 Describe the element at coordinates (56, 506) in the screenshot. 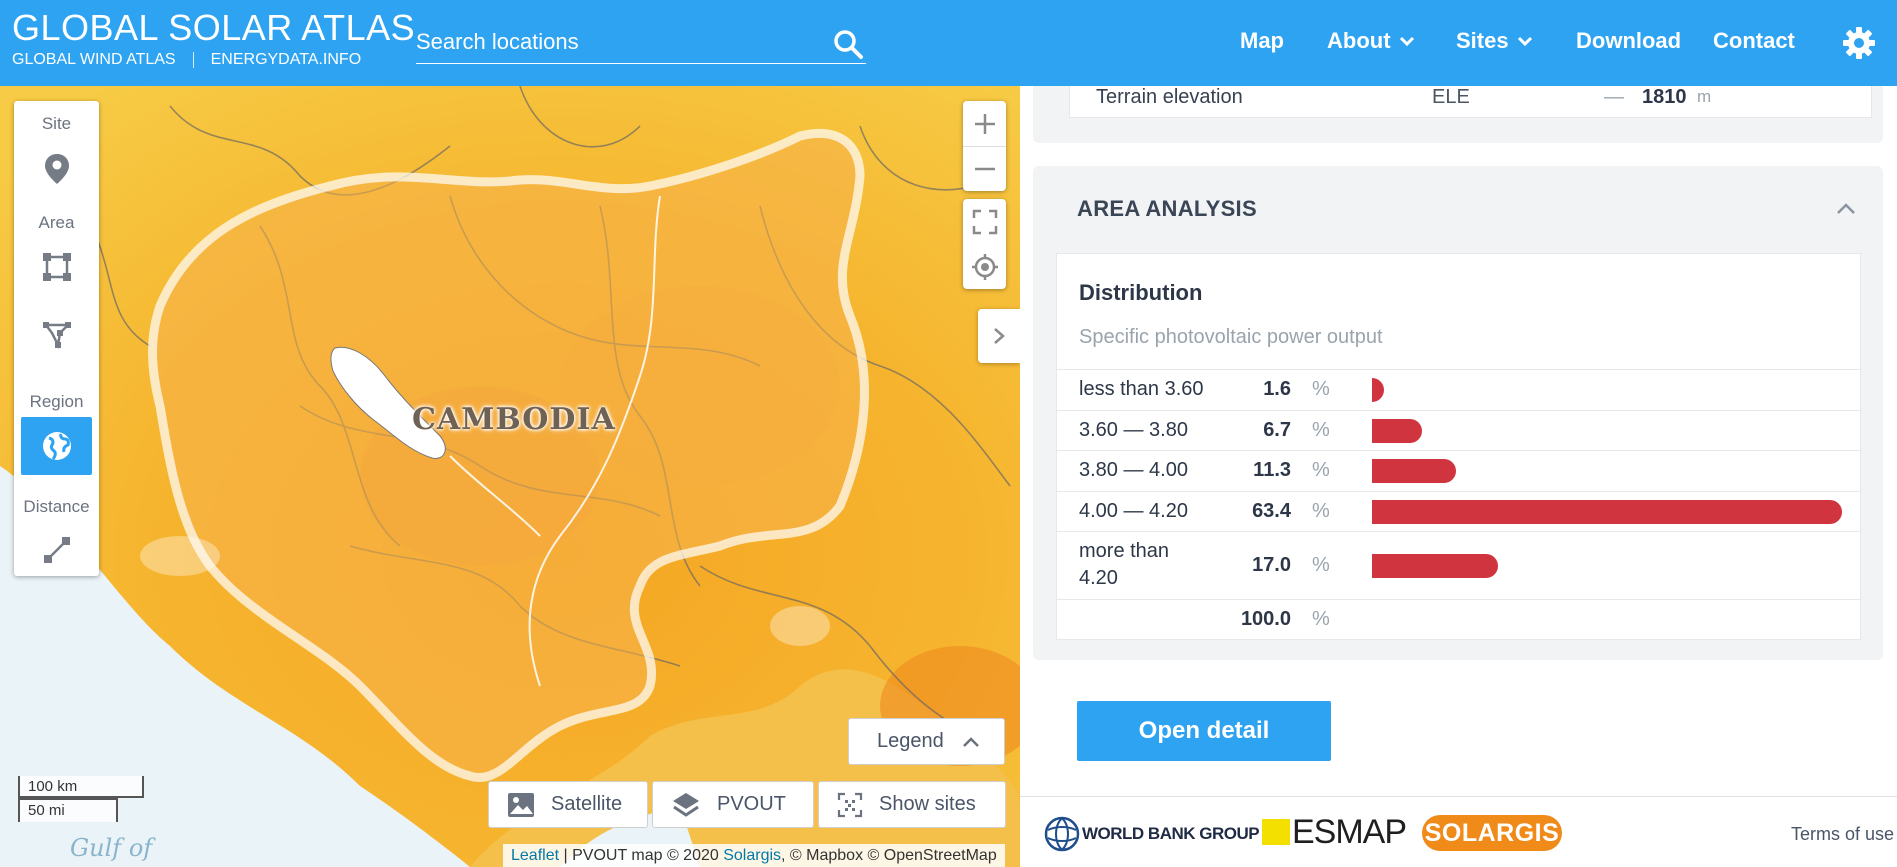

I see `tool-label-distance: Distance` at that location.